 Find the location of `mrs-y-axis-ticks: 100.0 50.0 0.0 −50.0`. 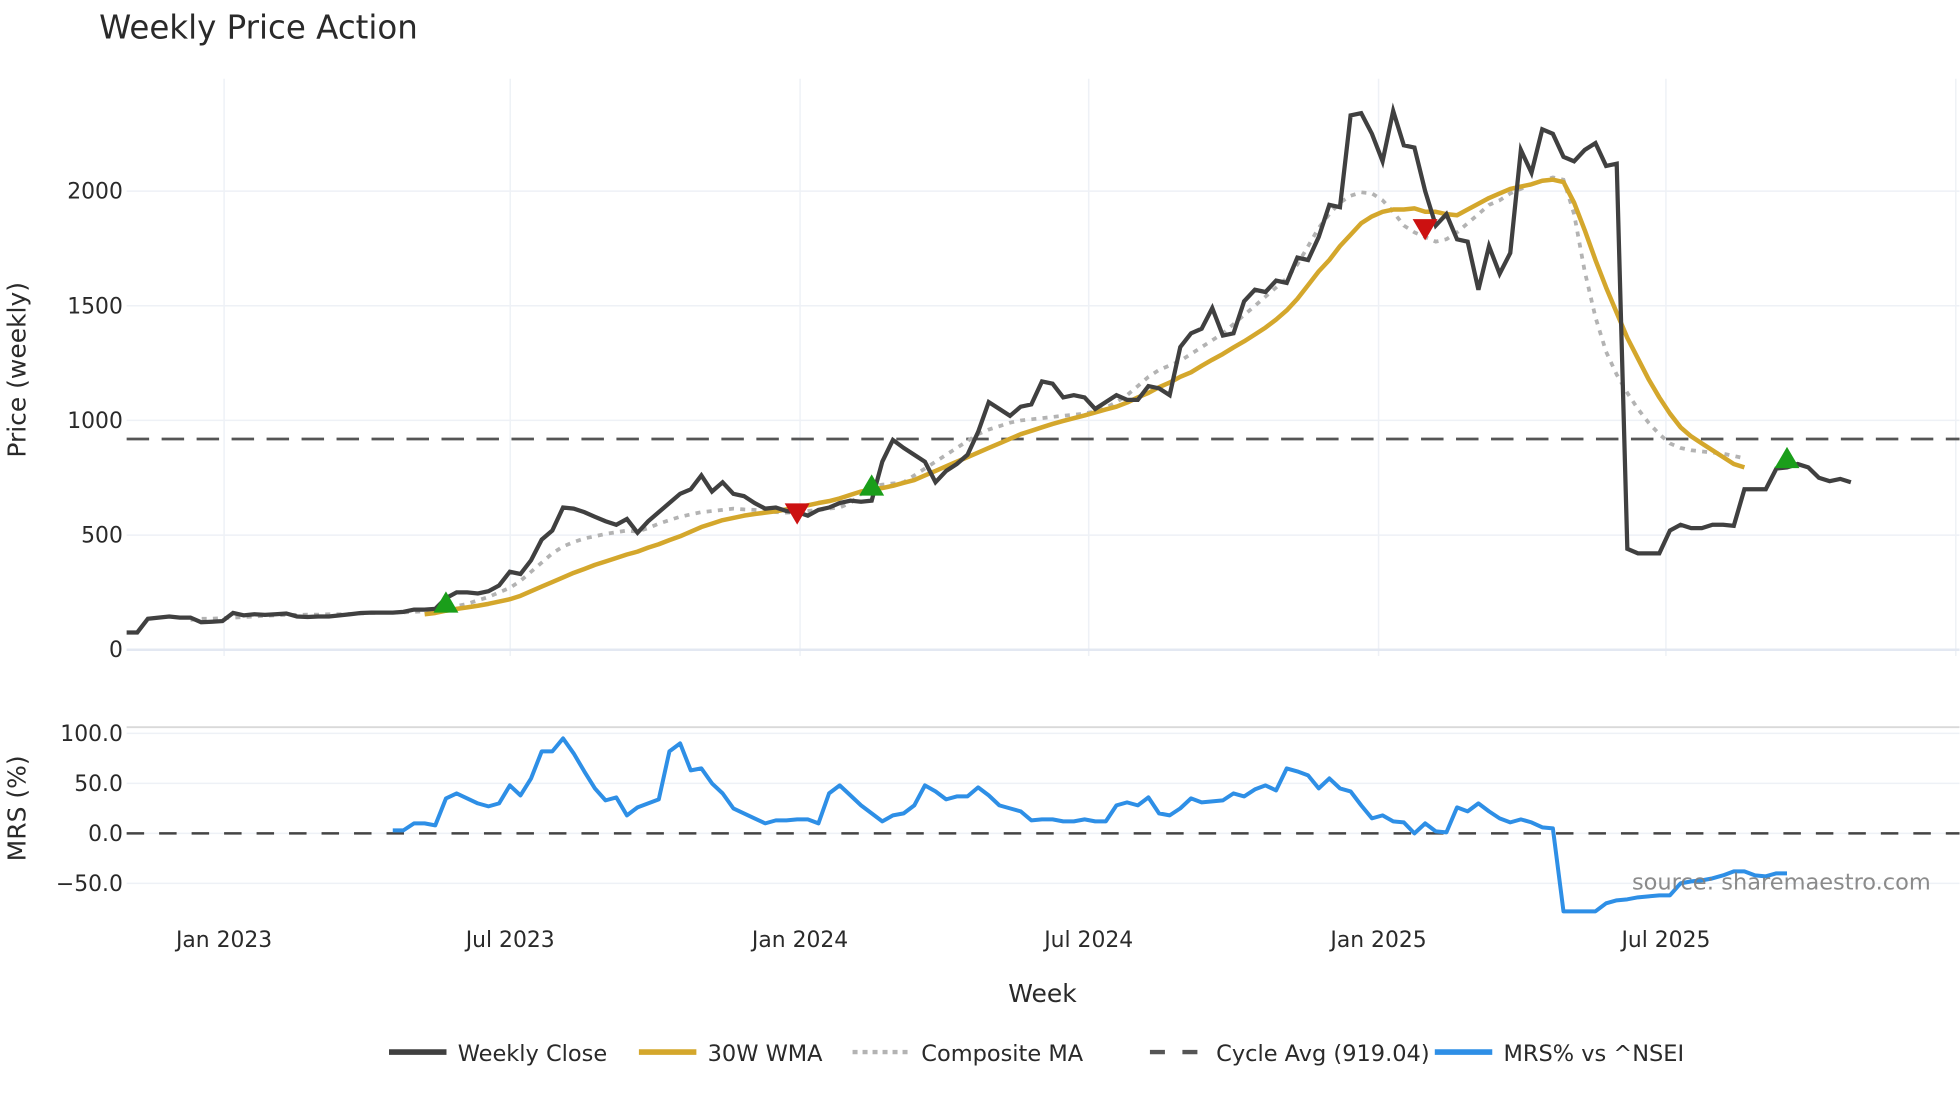

mrs-y-axis-ticks: 100.0 50.0 0.0 −50.0 is located at coordinates (89, 809).